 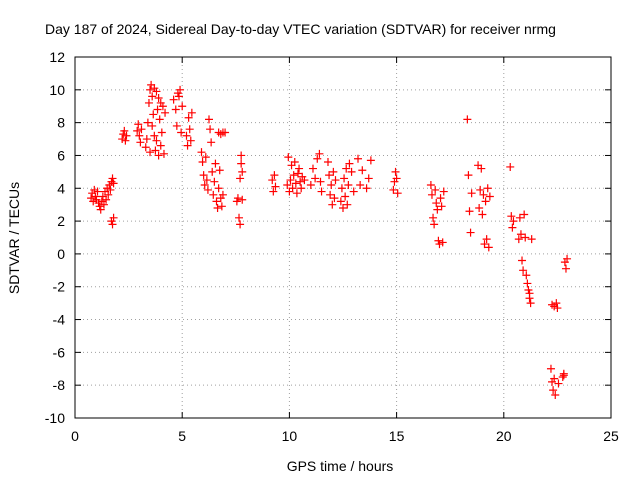 I want to click on y-tick-label: -10, so click(x=55, y=418).